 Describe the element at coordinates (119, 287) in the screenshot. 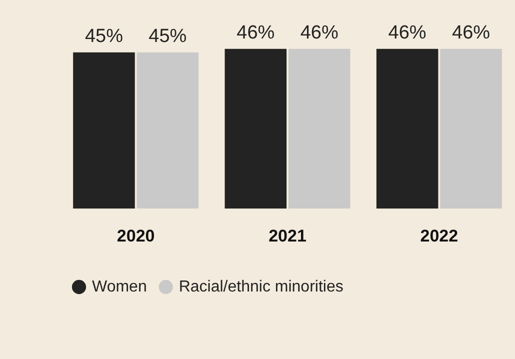

I see `legend-label: Women` at that location.